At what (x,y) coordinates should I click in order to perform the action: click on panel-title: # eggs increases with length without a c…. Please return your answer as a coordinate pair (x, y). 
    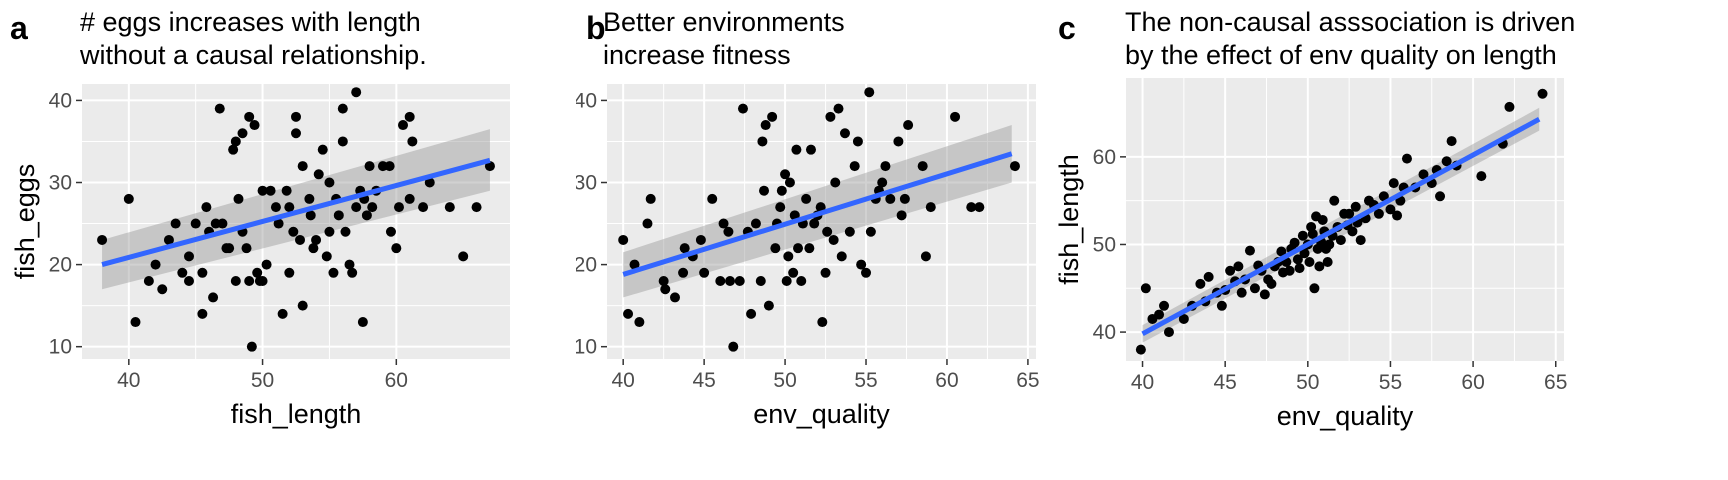
    Looking at the image, I should click on (253, 39).